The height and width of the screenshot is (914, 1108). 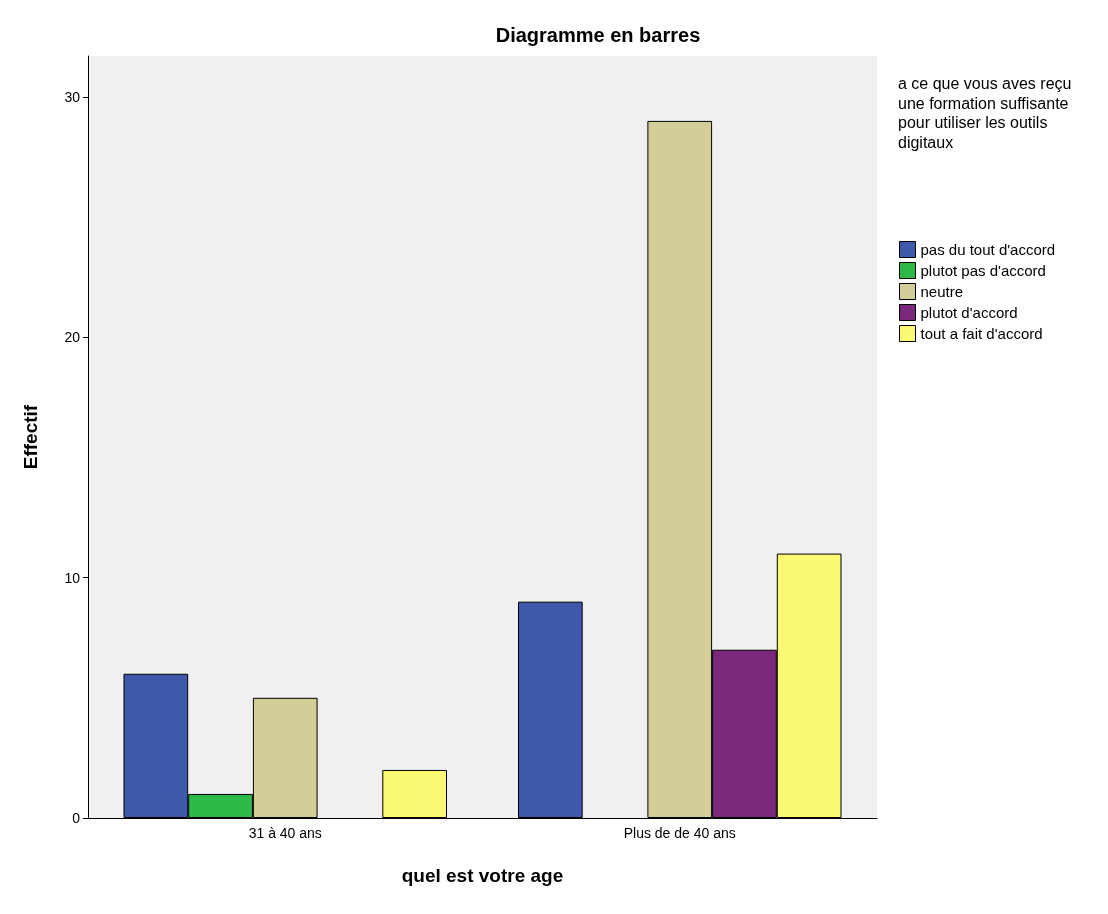 I want to click on legend-label: tout a fait d'accord, so click(x=981, y=333).